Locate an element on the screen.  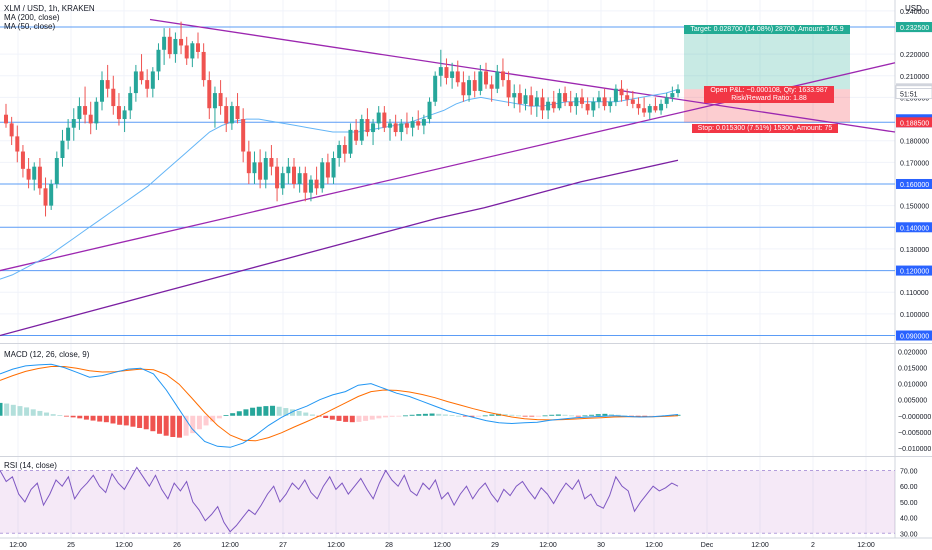
rsi-legend: RSI (14, close) is located at coordinates (30, 465).